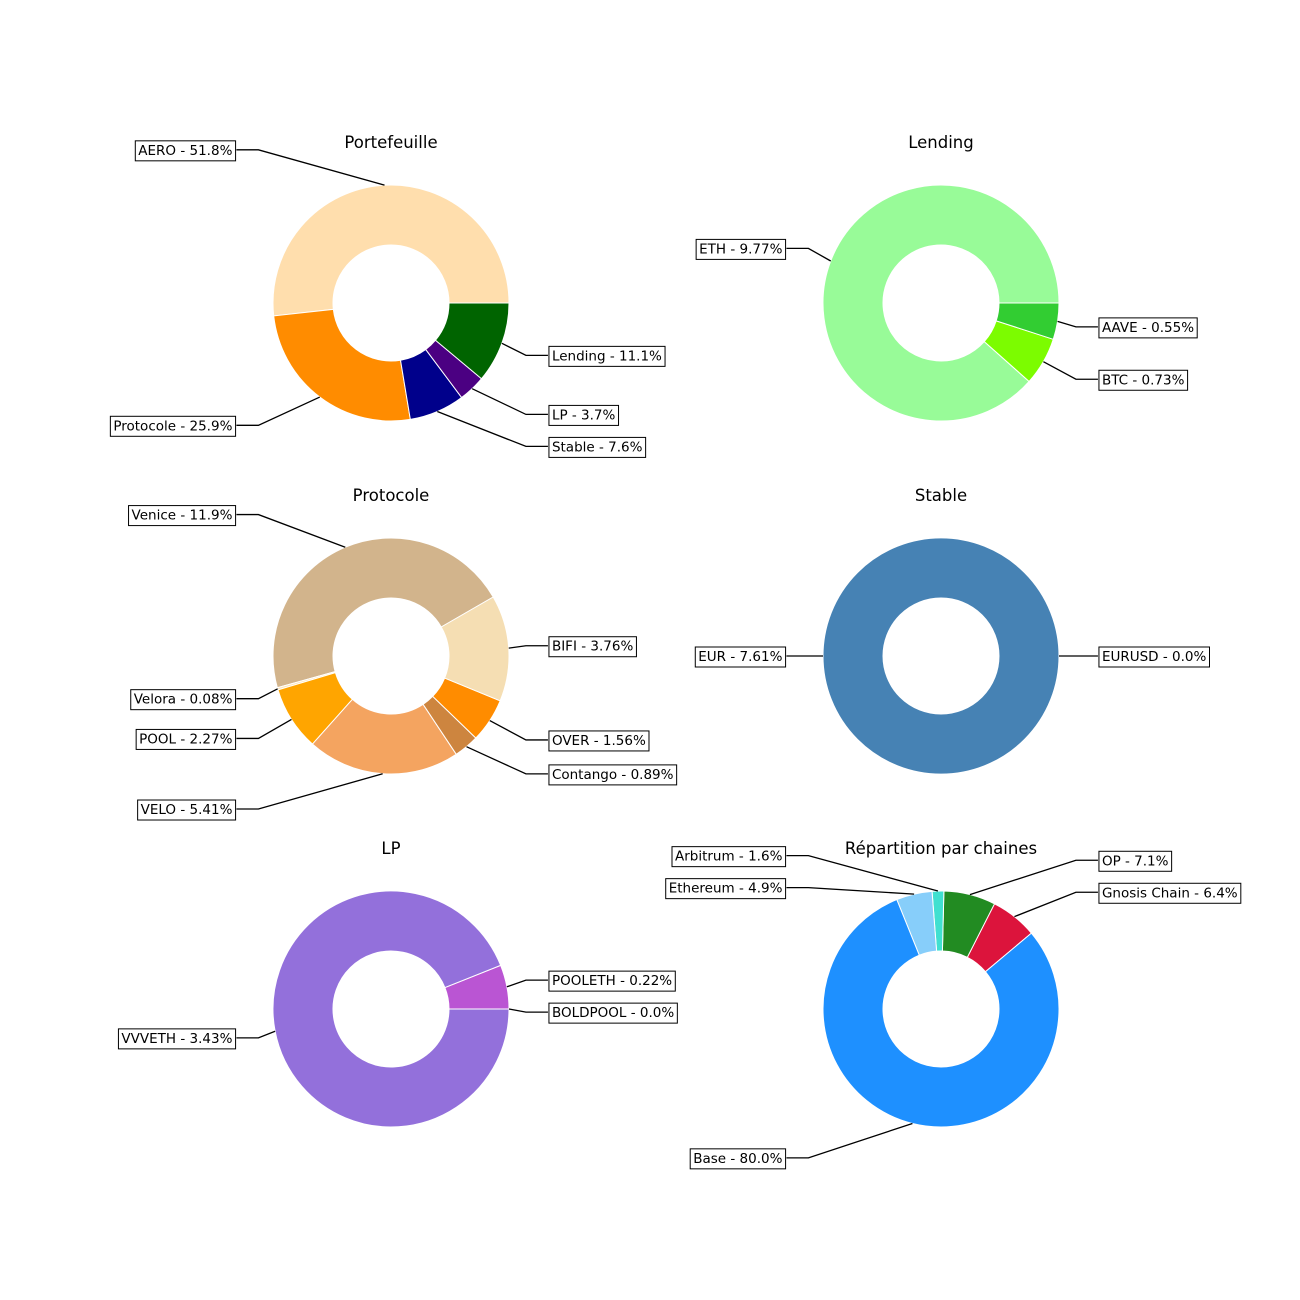 The height and width of the screenshot is (1300, 1300). I want to click on slice-label: Ethereum - 4.9%, so click(726, 889).